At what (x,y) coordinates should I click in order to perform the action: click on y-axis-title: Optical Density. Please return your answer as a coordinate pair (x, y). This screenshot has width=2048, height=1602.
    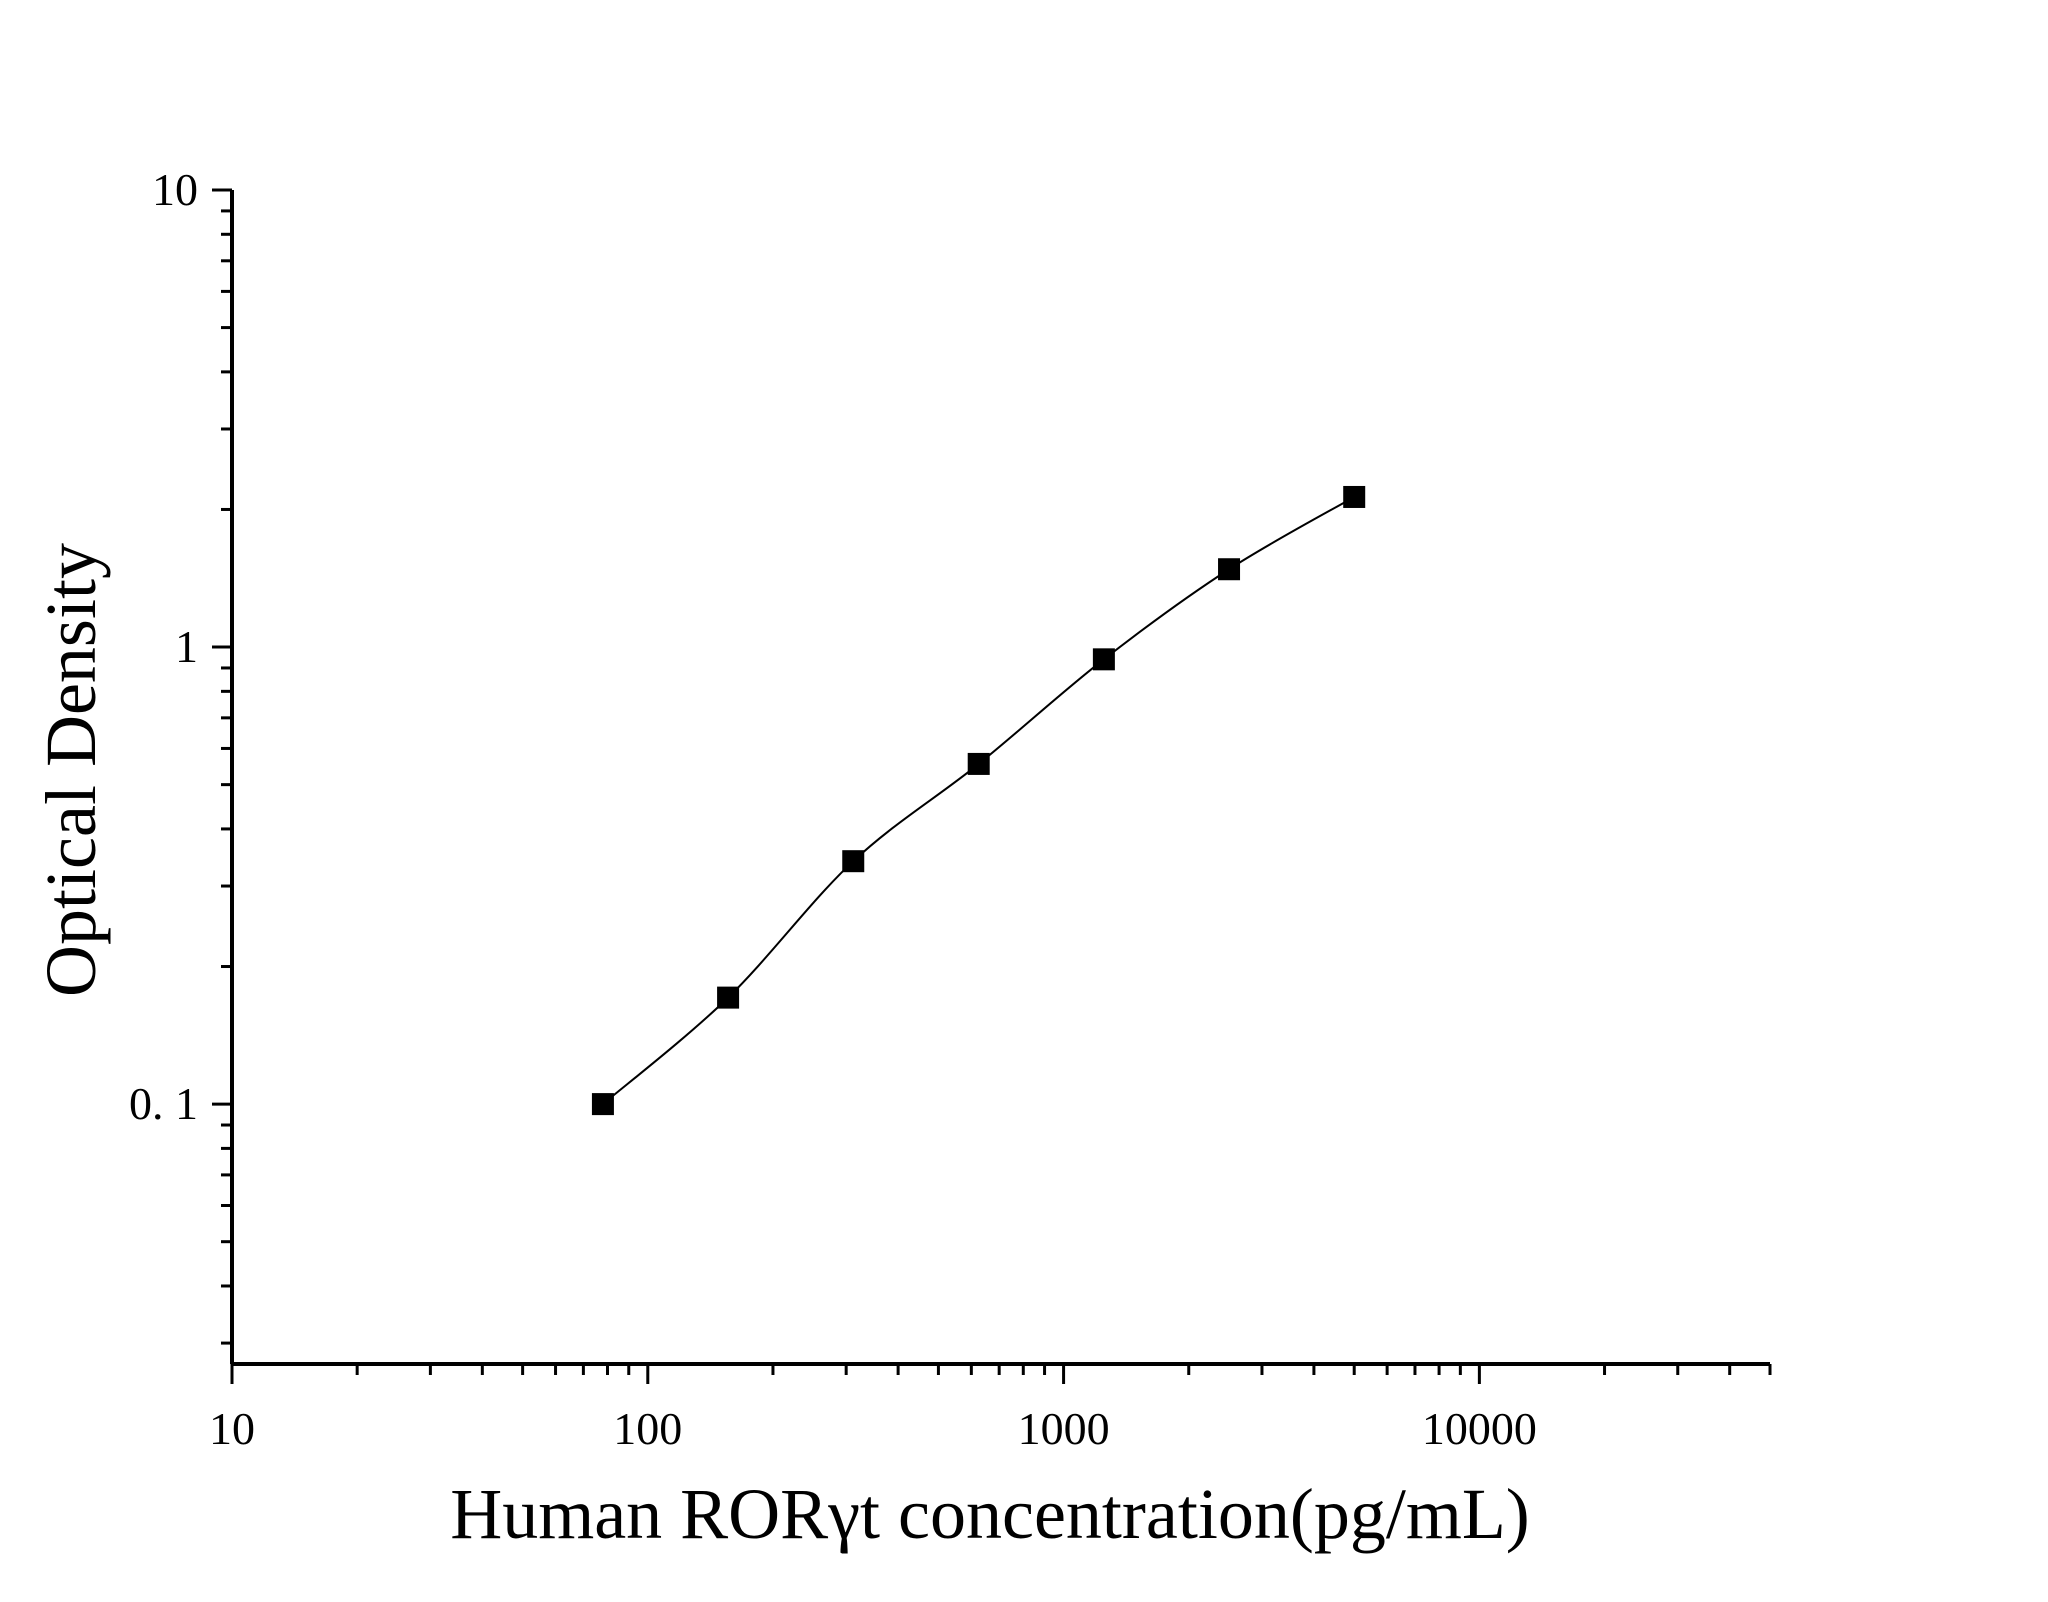
    Looking at the image, I should click on (71, 770).